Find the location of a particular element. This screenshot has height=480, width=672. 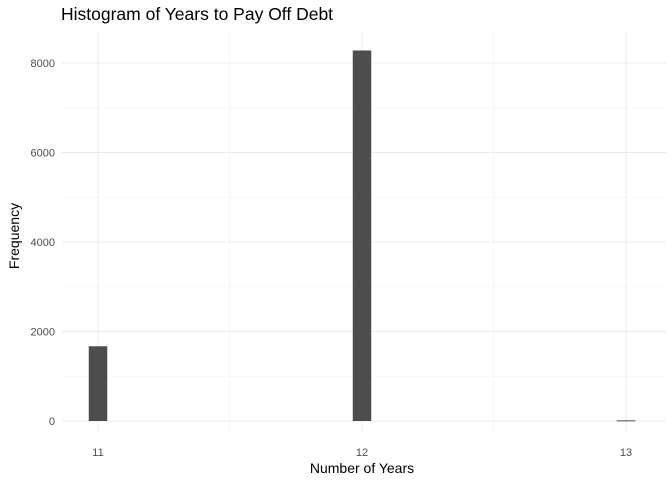

y-axis-ticks: 0 2000 4000 6000 8000 is located at coordinates (43, 243).